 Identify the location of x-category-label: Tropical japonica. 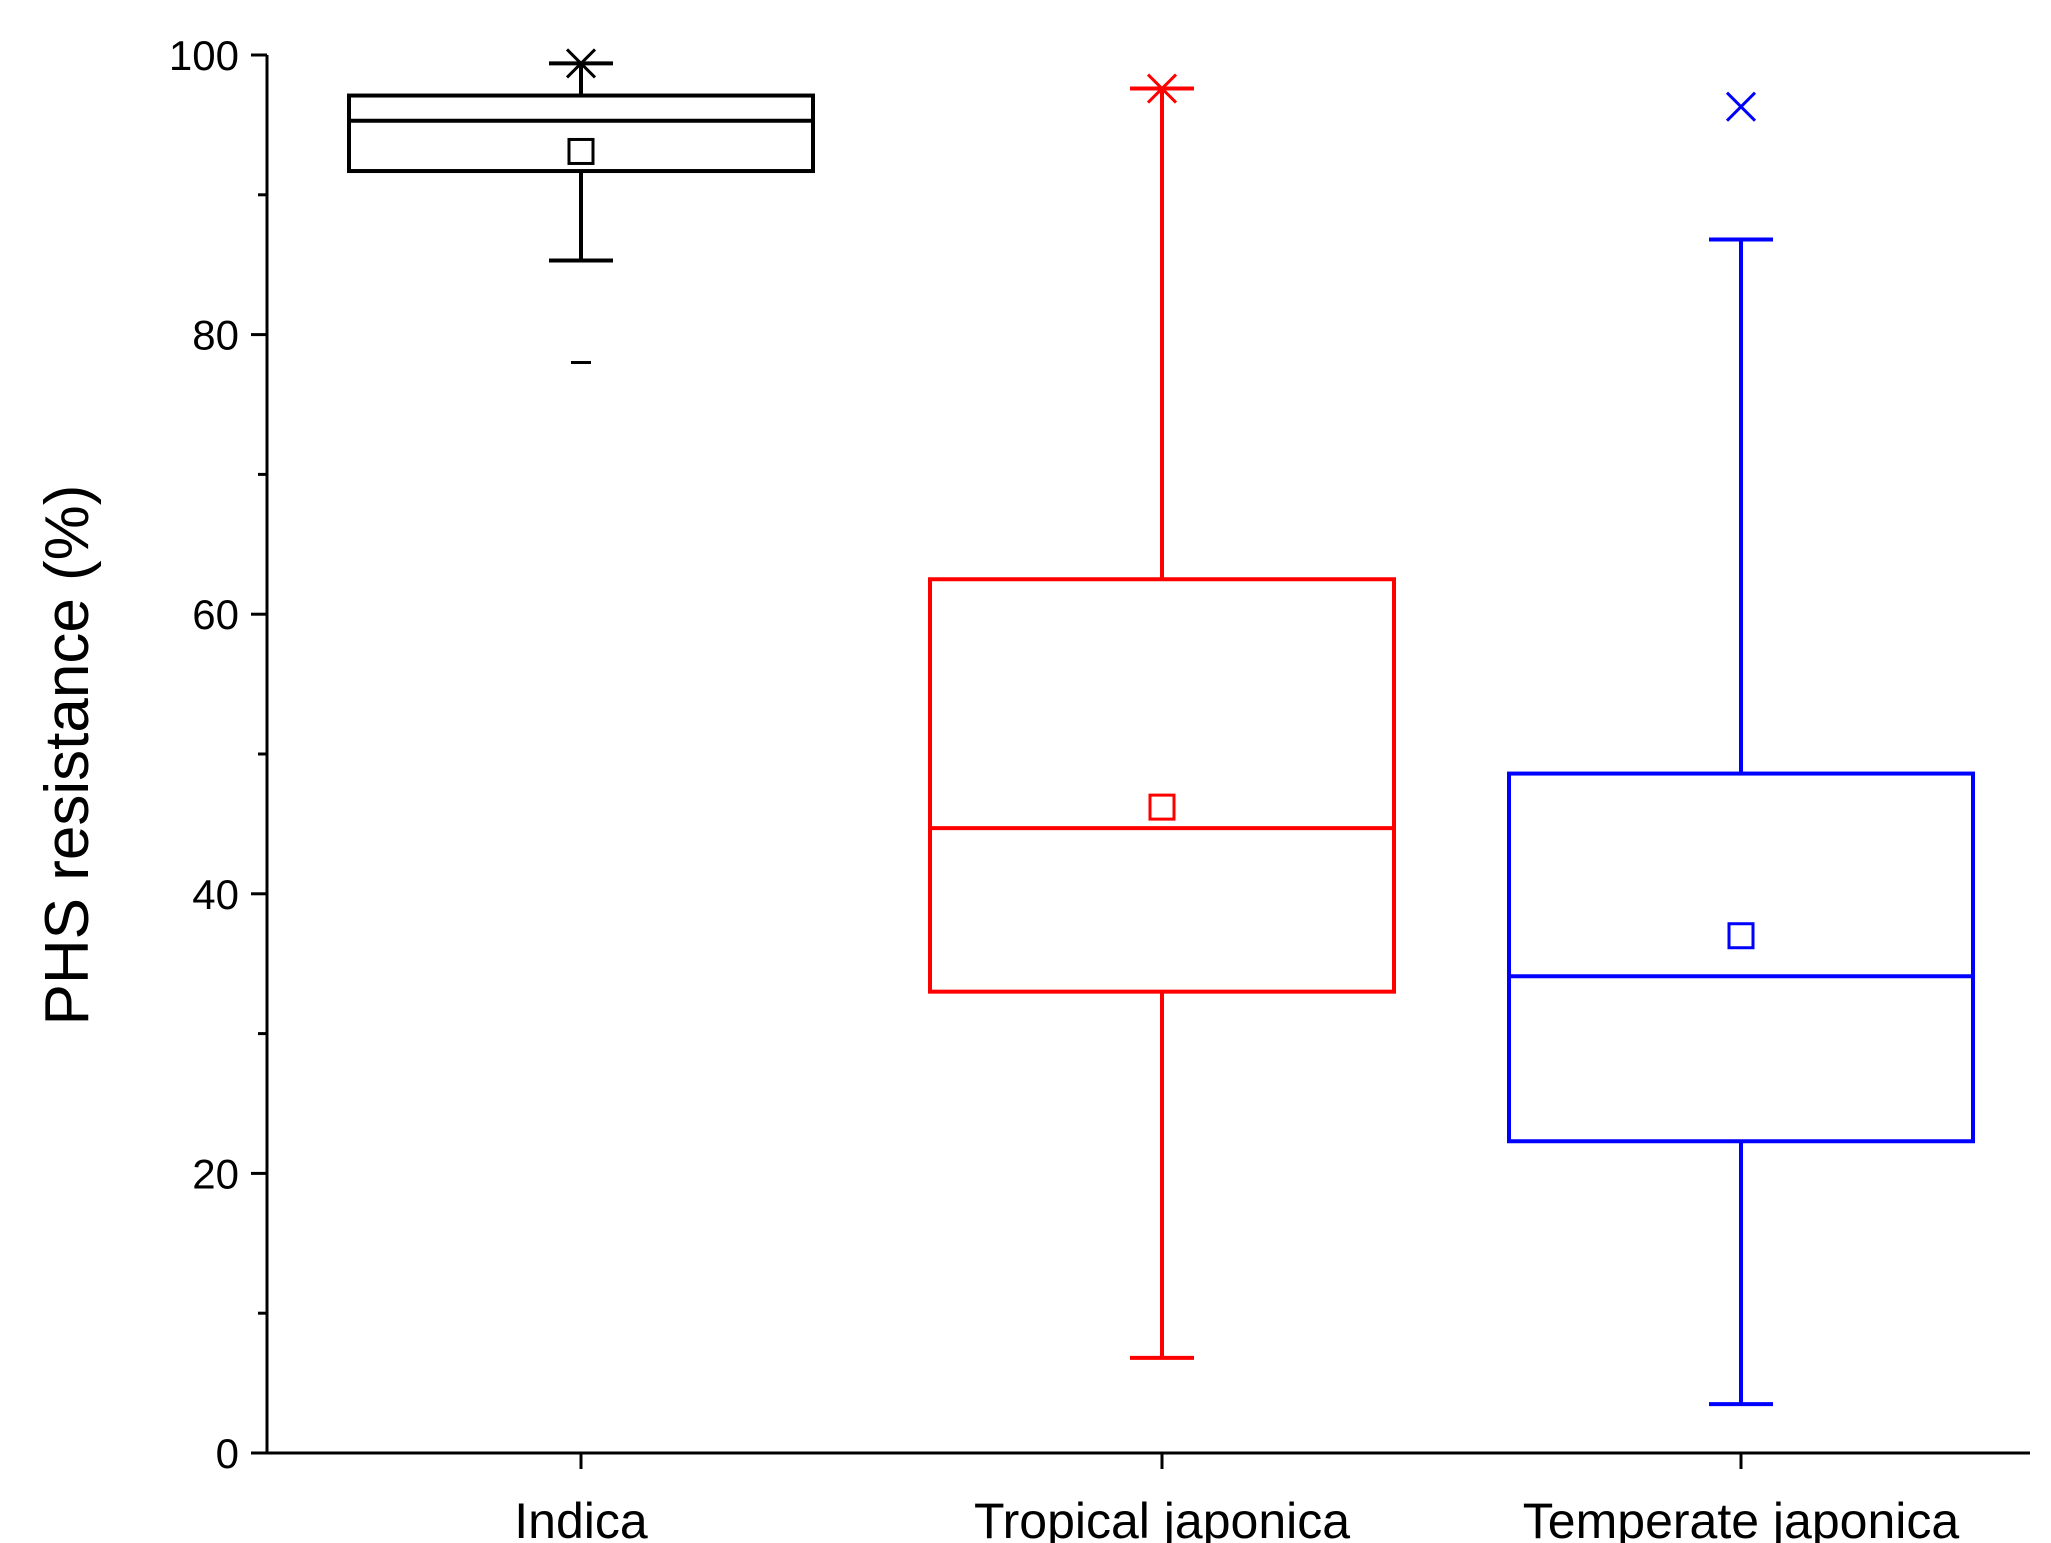
(1162, 1518).